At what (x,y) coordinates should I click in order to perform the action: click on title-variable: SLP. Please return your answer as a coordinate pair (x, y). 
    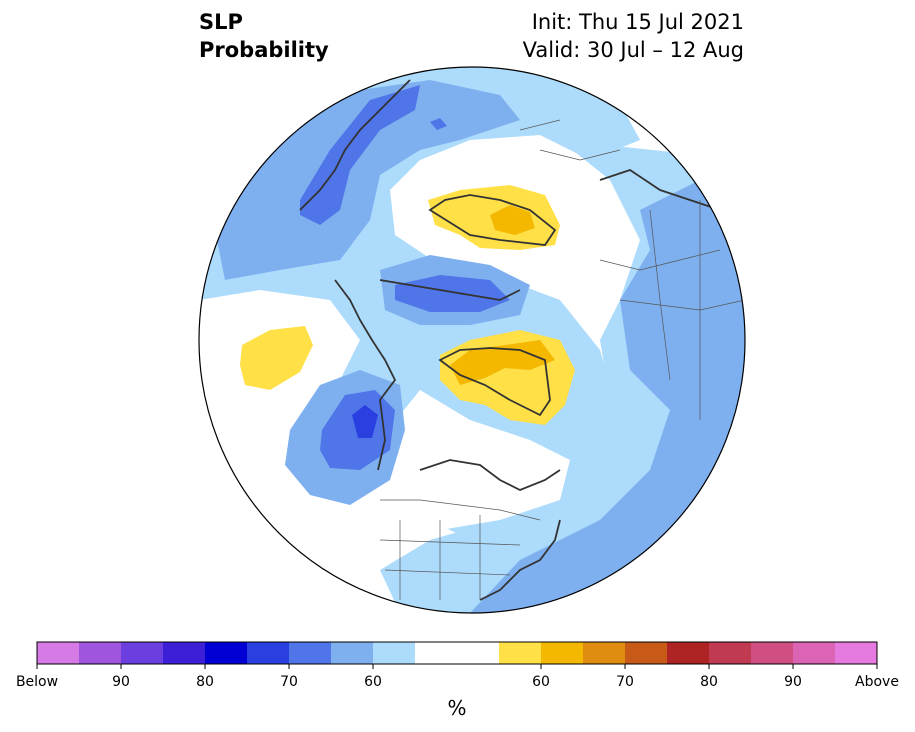
    Looking at the image, I should click on (221, 22).